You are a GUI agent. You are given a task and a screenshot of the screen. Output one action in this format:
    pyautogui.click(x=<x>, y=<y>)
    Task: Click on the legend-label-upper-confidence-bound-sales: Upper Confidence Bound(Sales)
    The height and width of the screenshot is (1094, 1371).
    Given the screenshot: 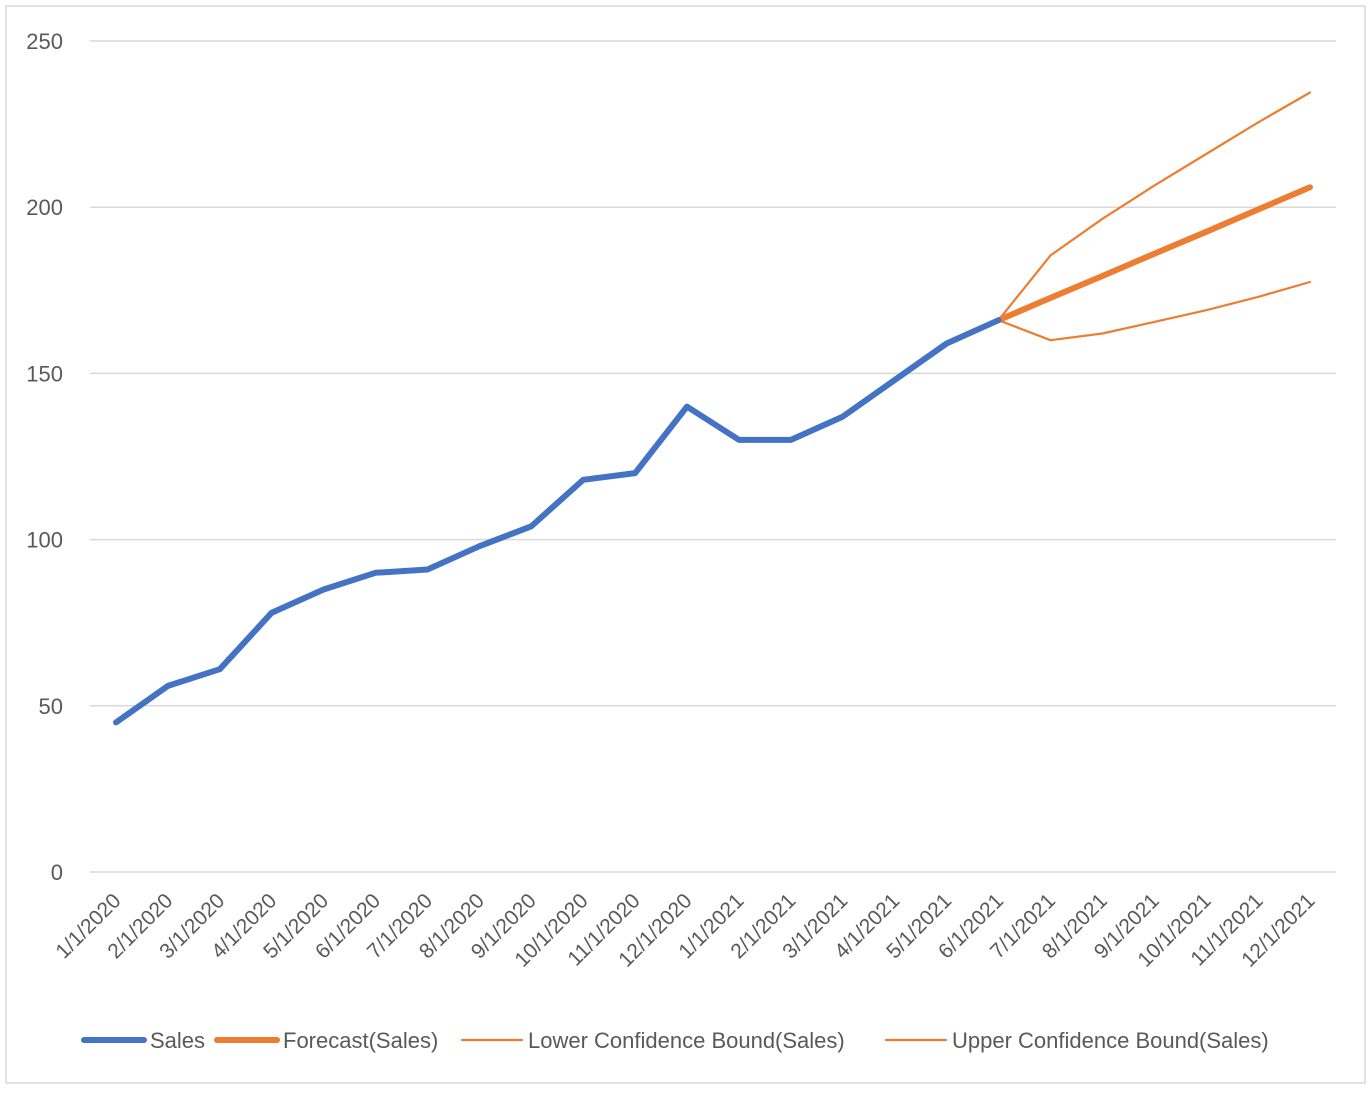 What is the action you would take?
    pyautogui.click(x=1110, y=1040)
    